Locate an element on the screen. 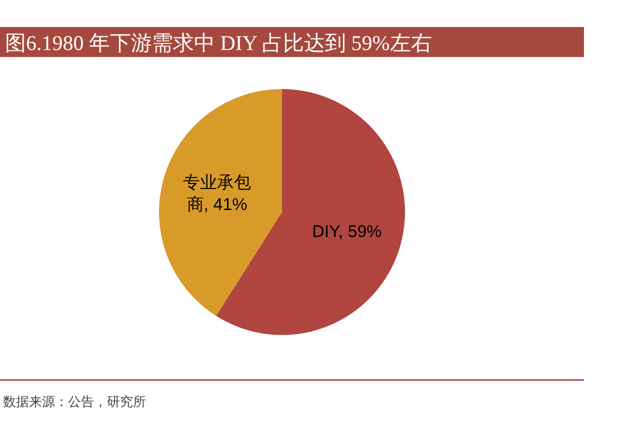 This screenshot has width=623, height=433. slice-label: DIY, 59% is located at coordinates (347, 231).